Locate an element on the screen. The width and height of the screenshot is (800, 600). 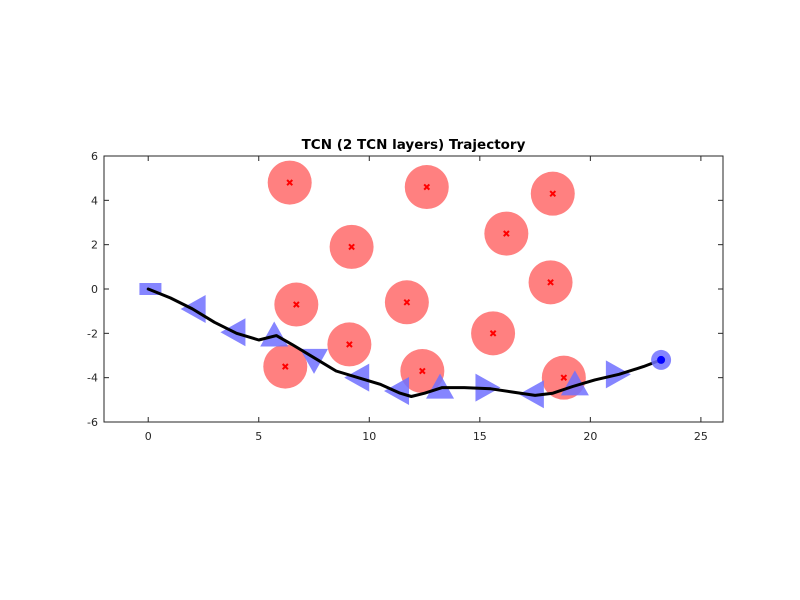
x-tick-label: 0 is located at coordinates (148, 436).